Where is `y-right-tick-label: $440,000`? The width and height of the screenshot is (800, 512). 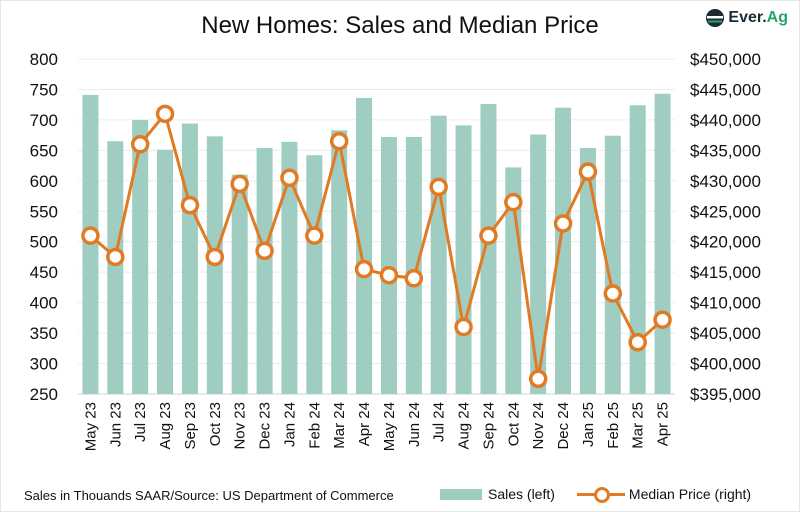
y-right-tick-label: $440,000 is located at coordinates (725, 120).